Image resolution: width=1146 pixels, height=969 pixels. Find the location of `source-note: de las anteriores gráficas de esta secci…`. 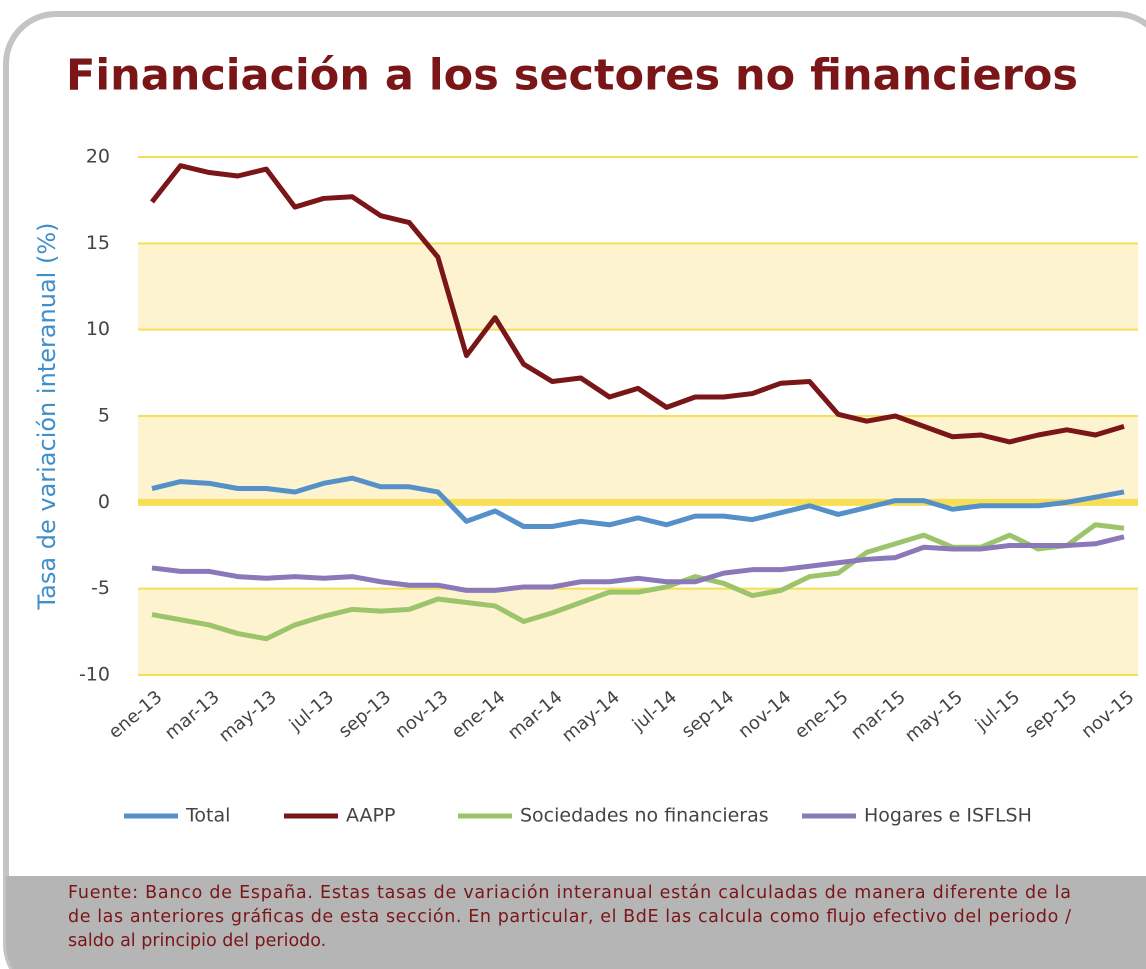

source-note: de las anteriores gráficas de esta secci… is located at coordinates (569, 917).